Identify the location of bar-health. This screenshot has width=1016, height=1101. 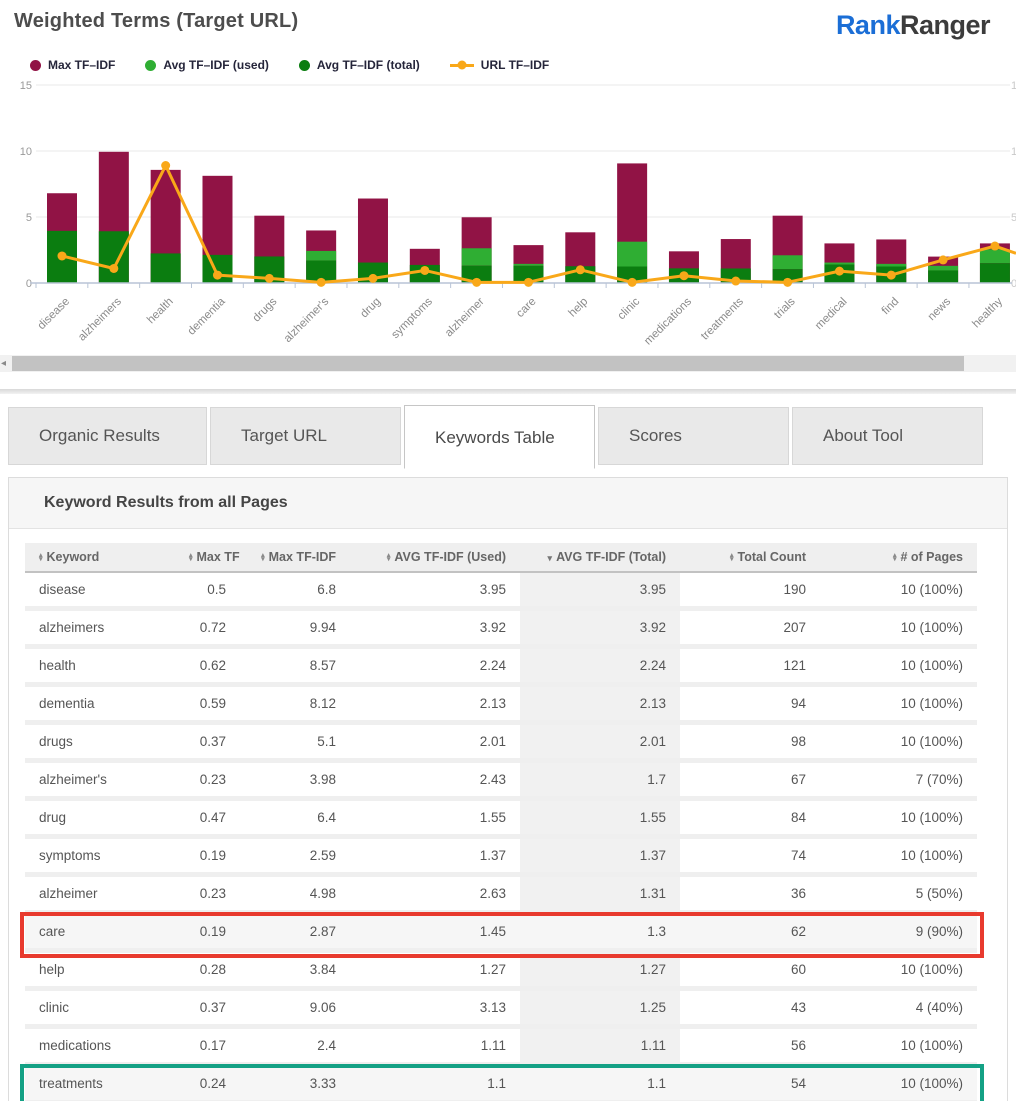
(165, 226).